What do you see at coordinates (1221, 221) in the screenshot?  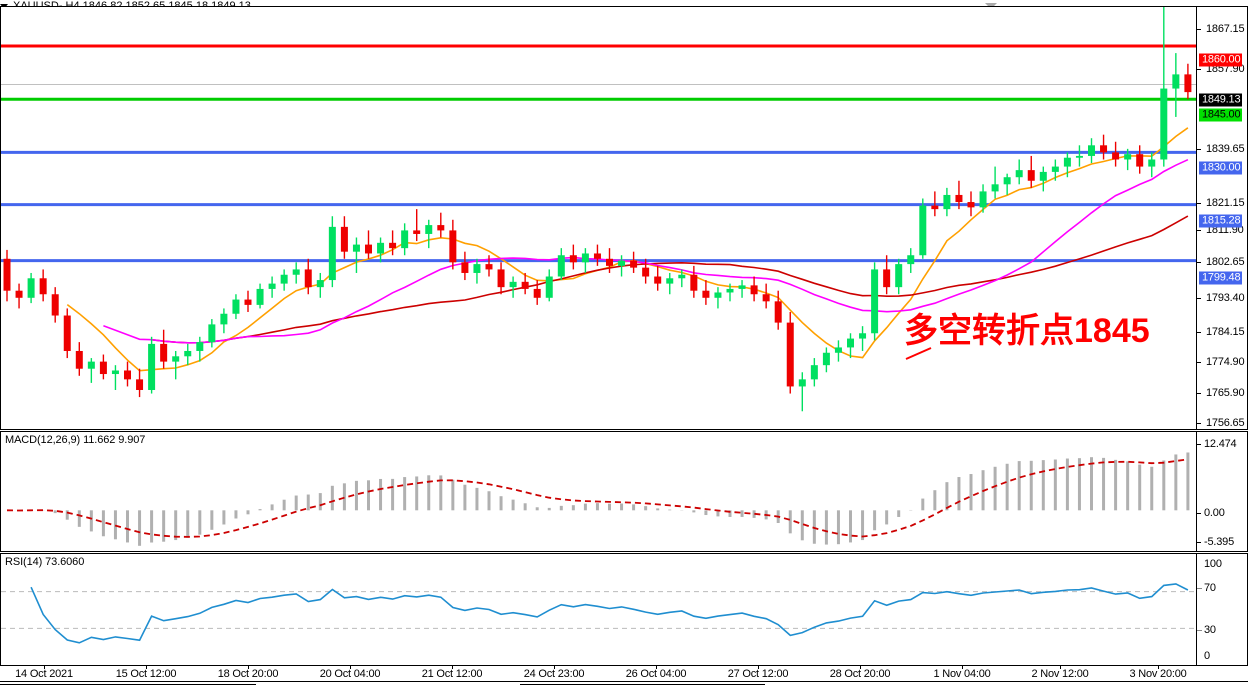 I see `price-level-badge: 1815.28` at bounding box center [1221, 221].